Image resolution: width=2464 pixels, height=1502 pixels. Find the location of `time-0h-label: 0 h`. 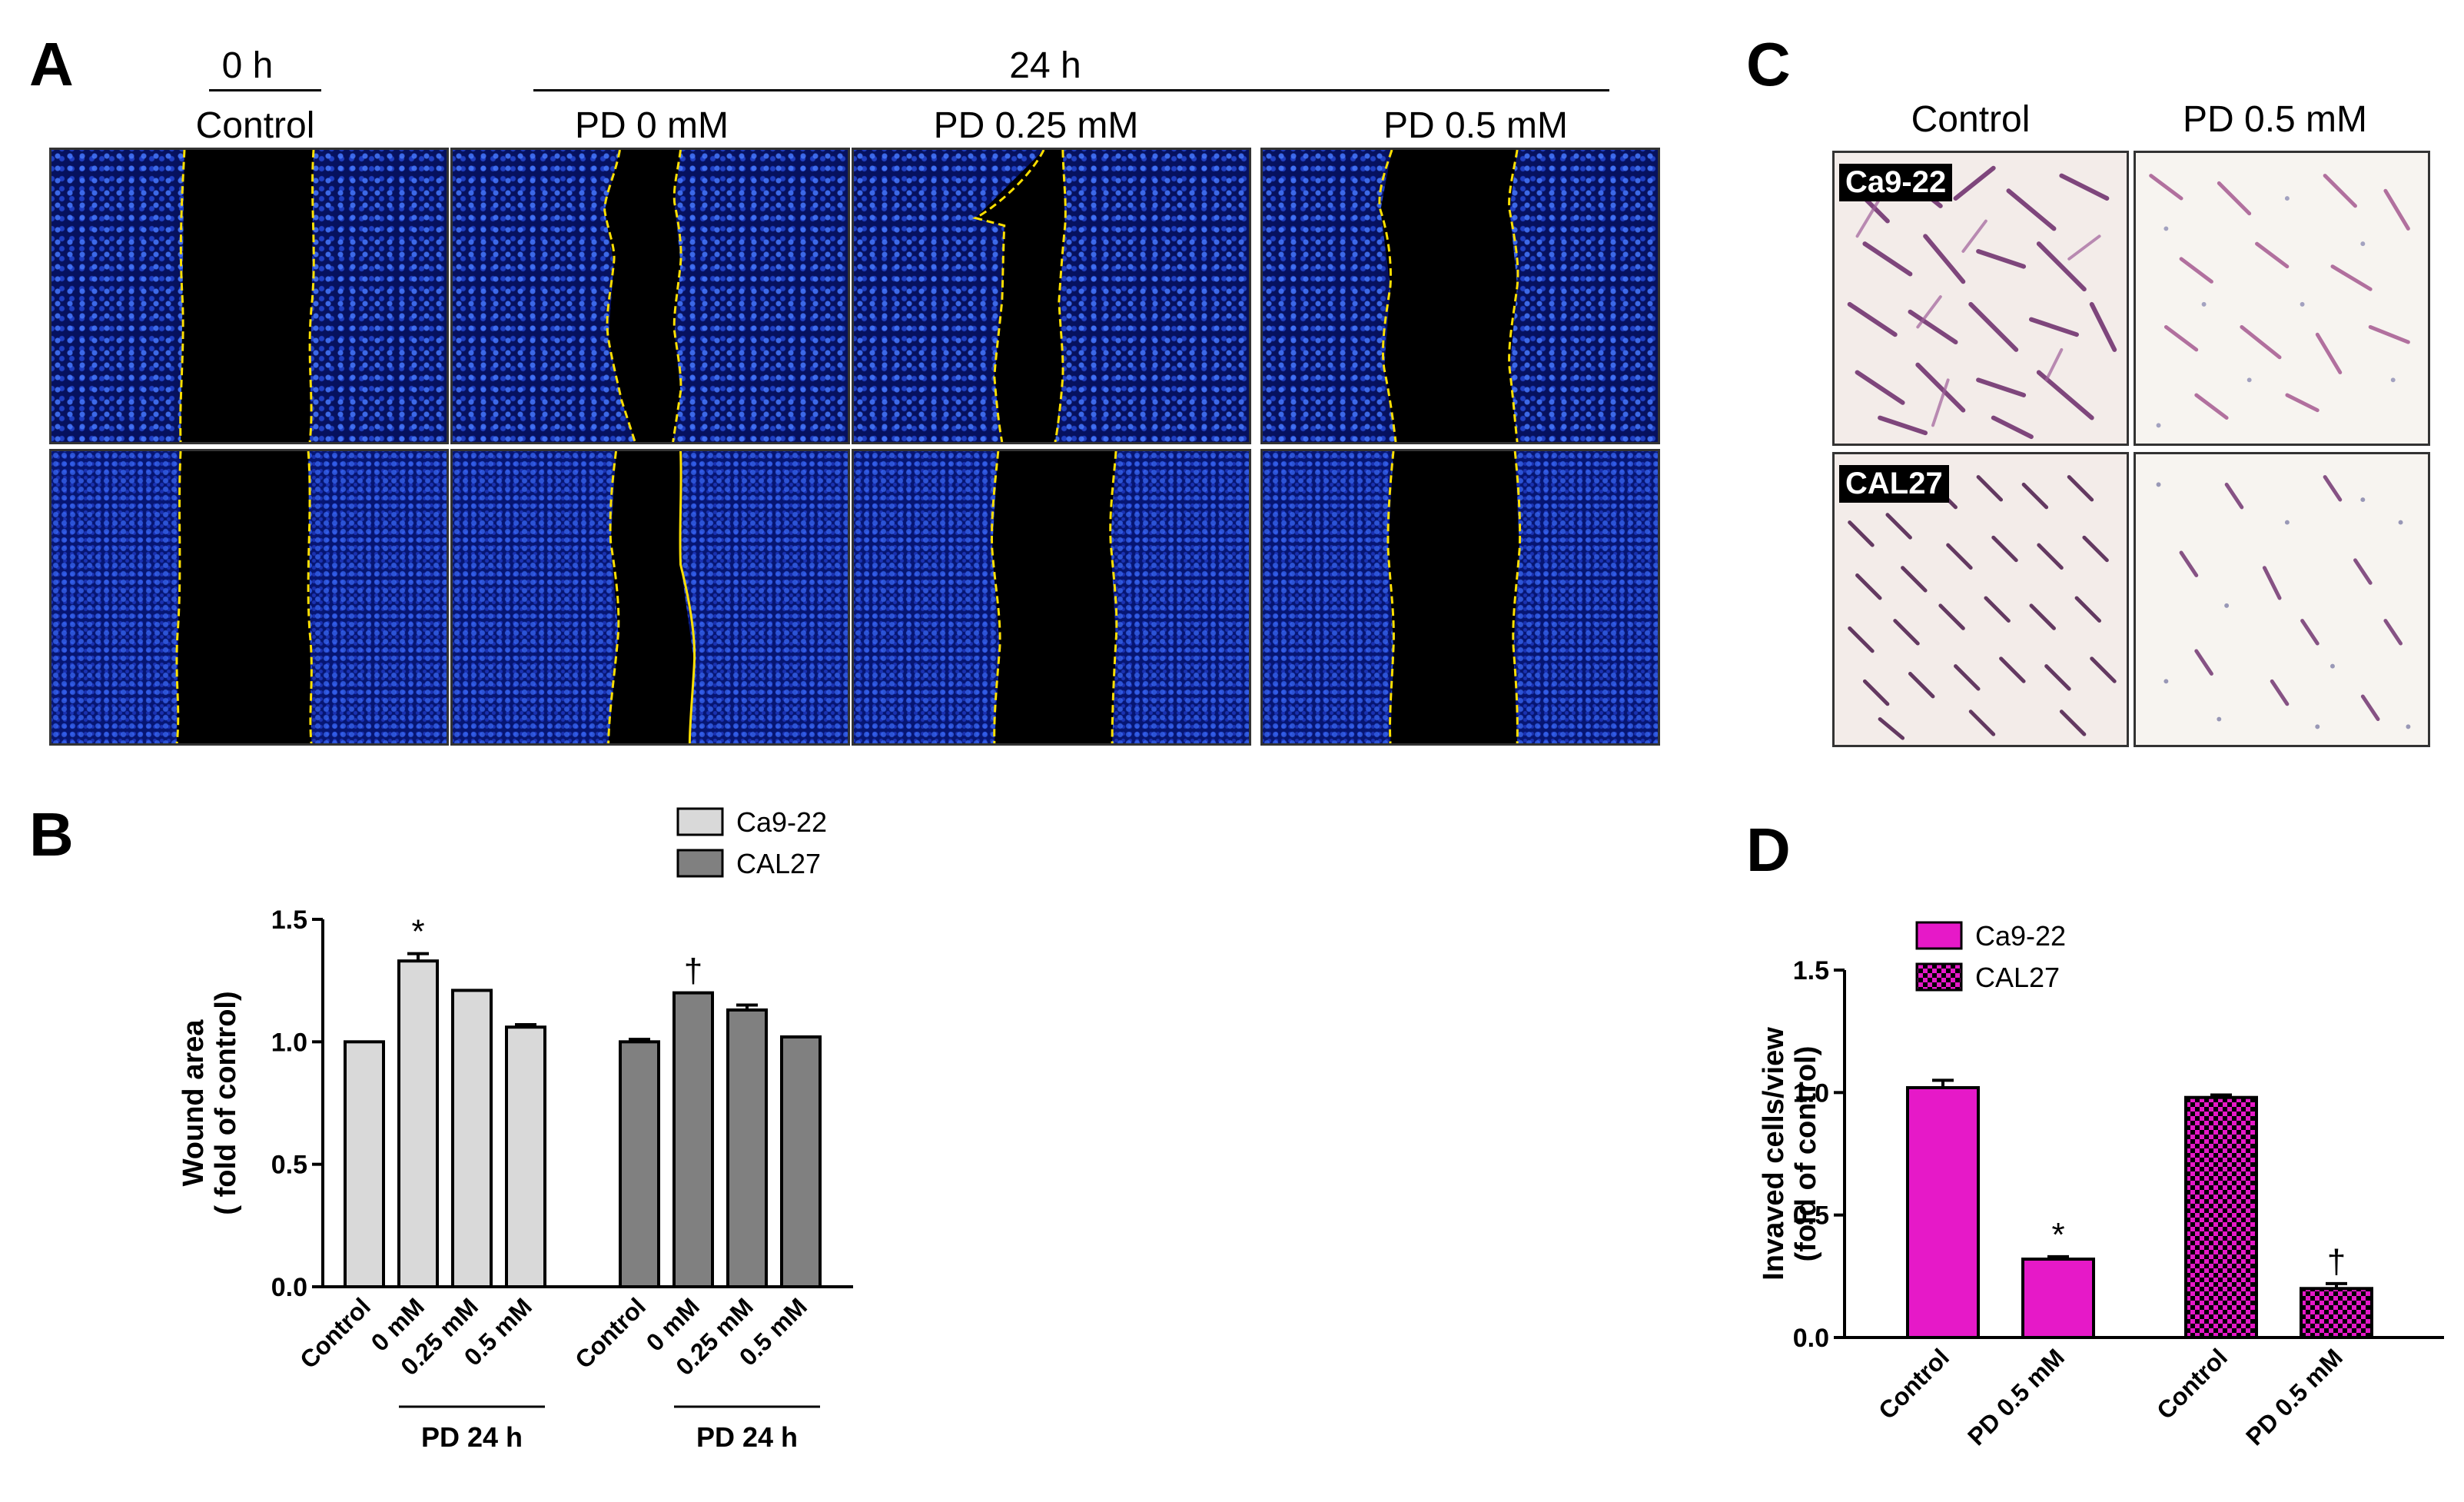

time-0h-label: 0 h is located at coordinates (247, 65).